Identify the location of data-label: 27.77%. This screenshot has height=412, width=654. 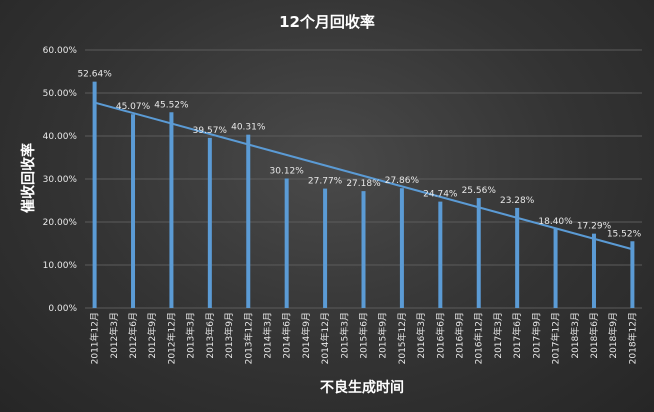
(325, 182).